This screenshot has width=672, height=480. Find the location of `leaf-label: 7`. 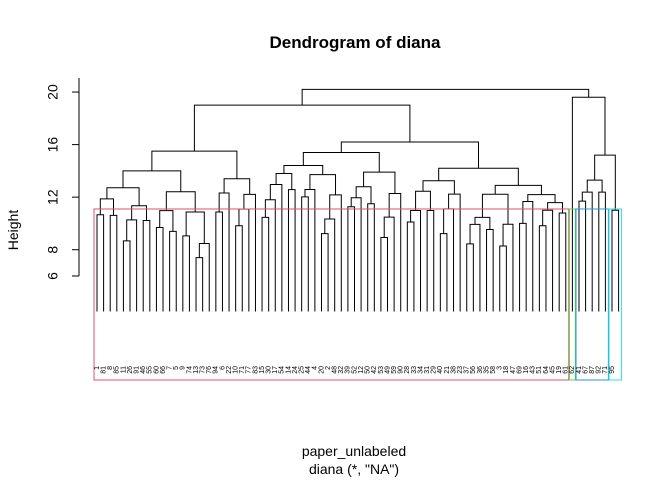

leaf-label: 7 is located at coordinates (169, 368).